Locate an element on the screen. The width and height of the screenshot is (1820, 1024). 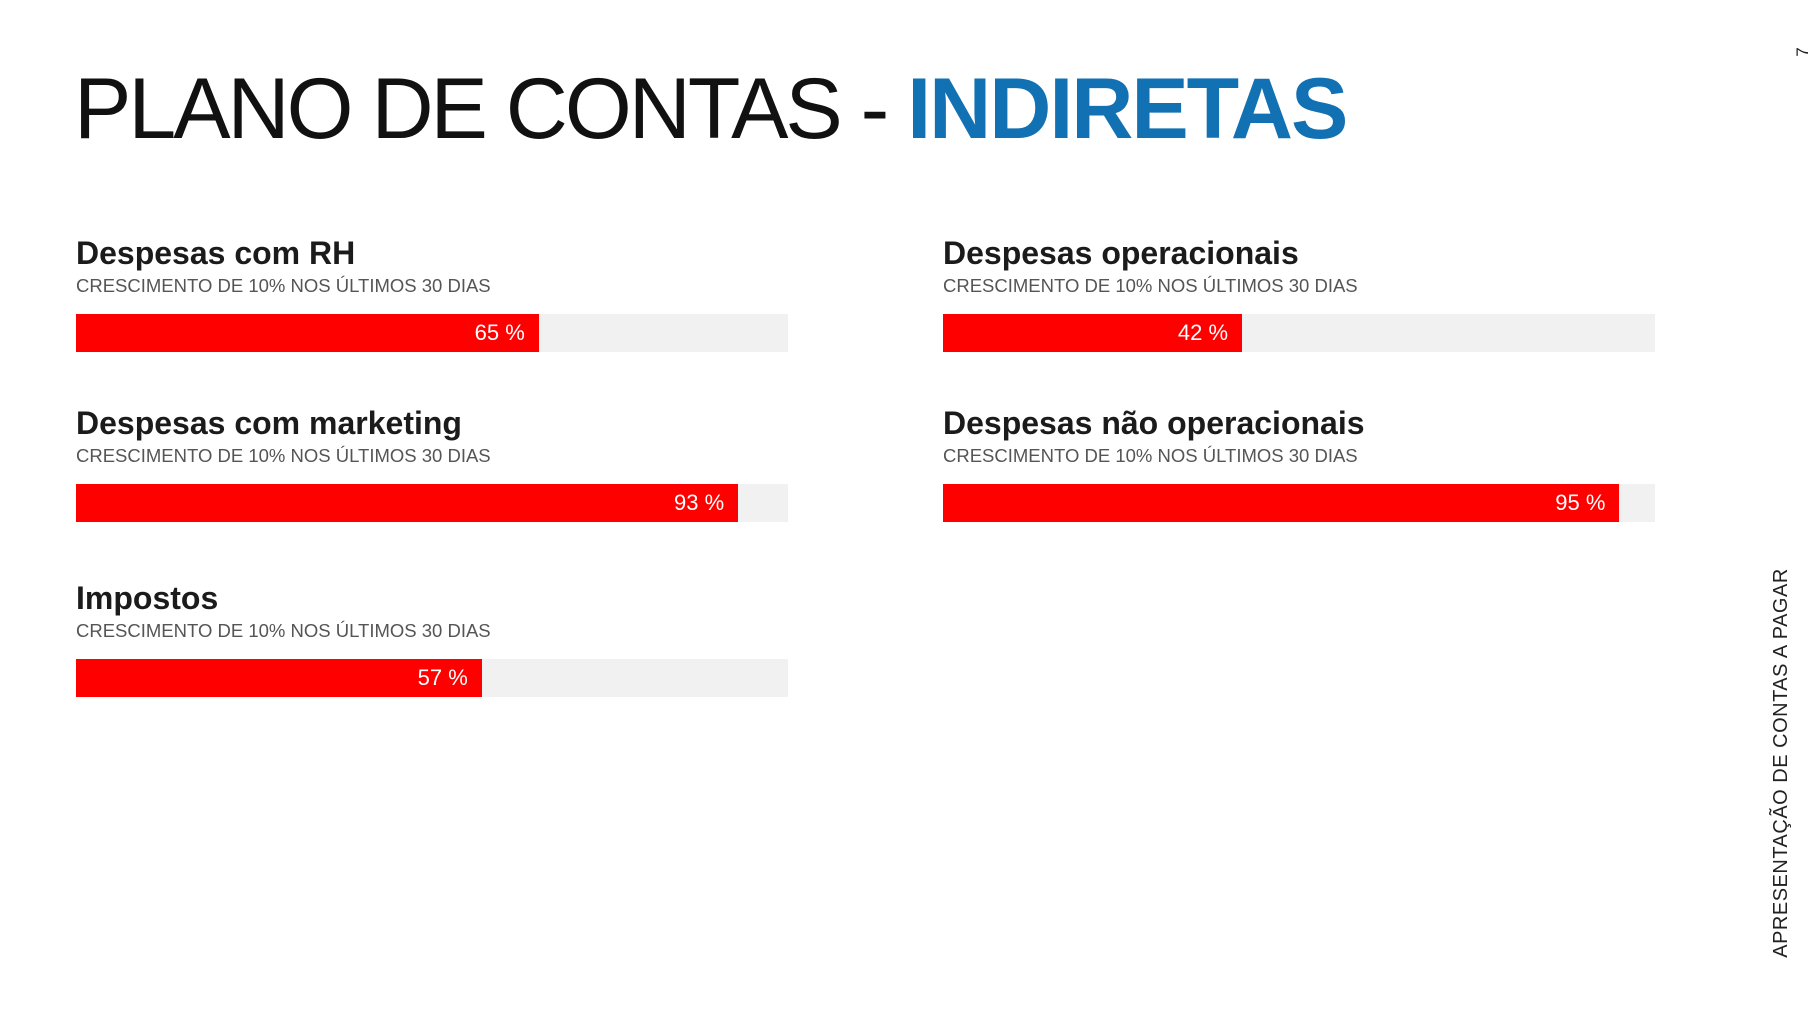
progress-track: 65 % is located at coordinates (432, 333).